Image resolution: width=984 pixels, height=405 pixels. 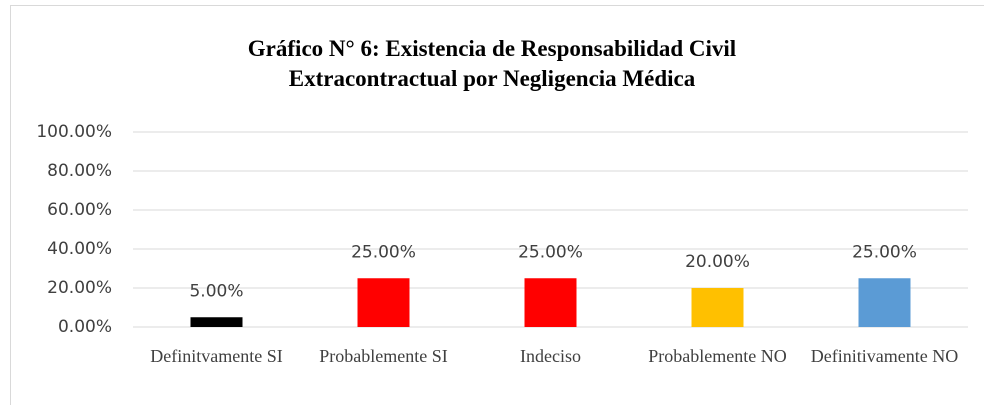 What do you see at coordinates (717, 262) in the screenshot?
I see `data-label: 20.00%` at bounding box center [717, 262].